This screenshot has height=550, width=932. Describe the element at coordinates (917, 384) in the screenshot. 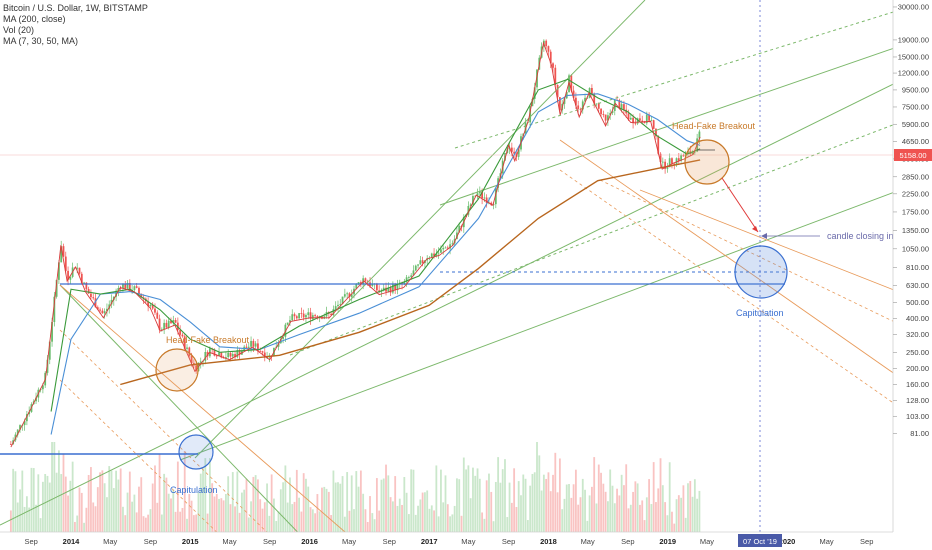

I see `price-tick-label: 160.00` at that location.